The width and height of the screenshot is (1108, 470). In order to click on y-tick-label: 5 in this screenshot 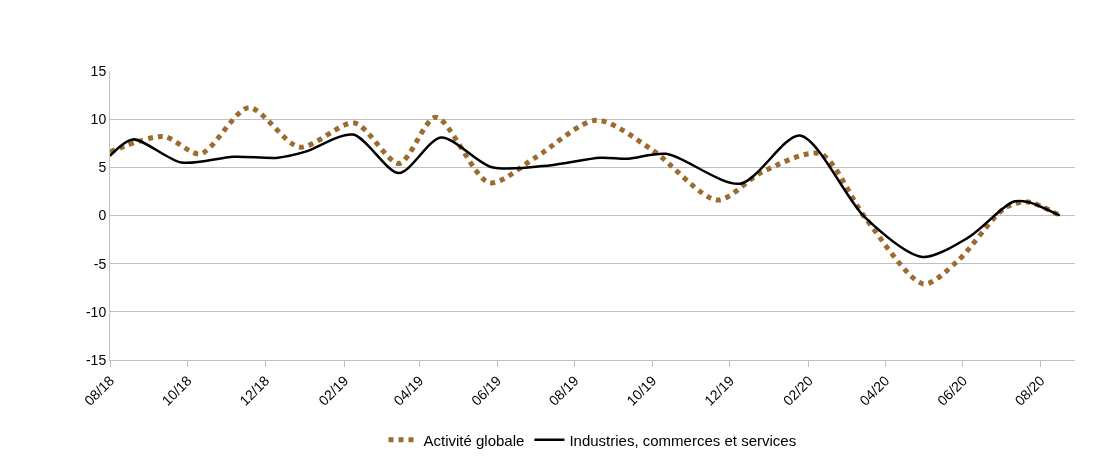, I will do `click(102, 167)`.